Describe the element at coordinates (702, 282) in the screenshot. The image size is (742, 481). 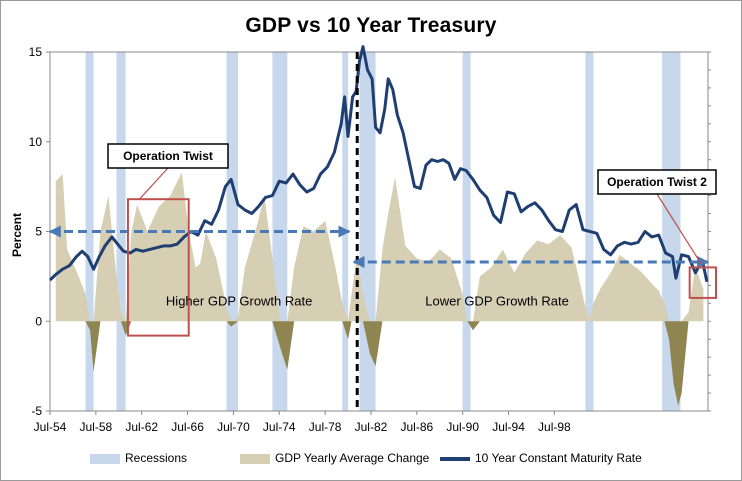
I see `operation-twist-2-box` at that location.